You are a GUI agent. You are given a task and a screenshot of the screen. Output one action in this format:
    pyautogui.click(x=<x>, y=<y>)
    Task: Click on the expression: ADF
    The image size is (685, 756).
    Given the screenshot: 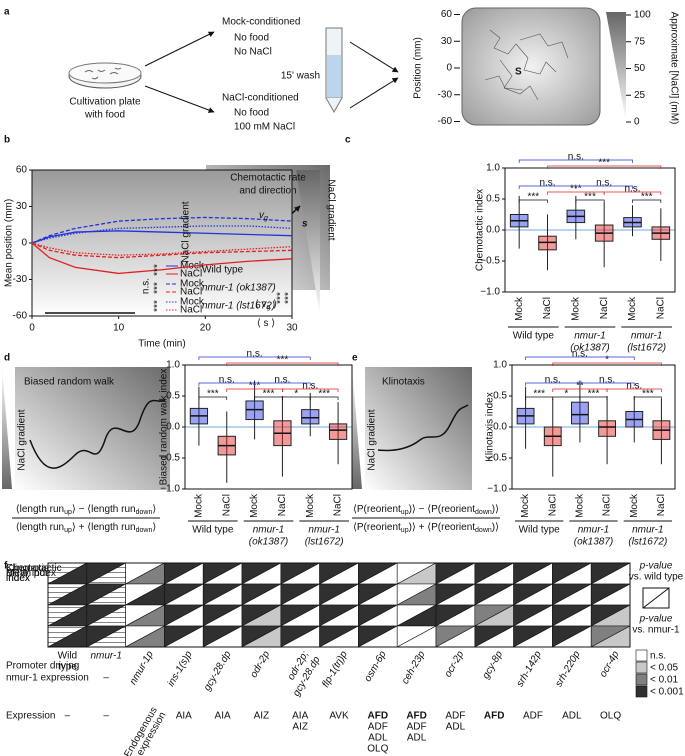 What is the action you would take?
    pyautogui.click(x=378, y=727)
    